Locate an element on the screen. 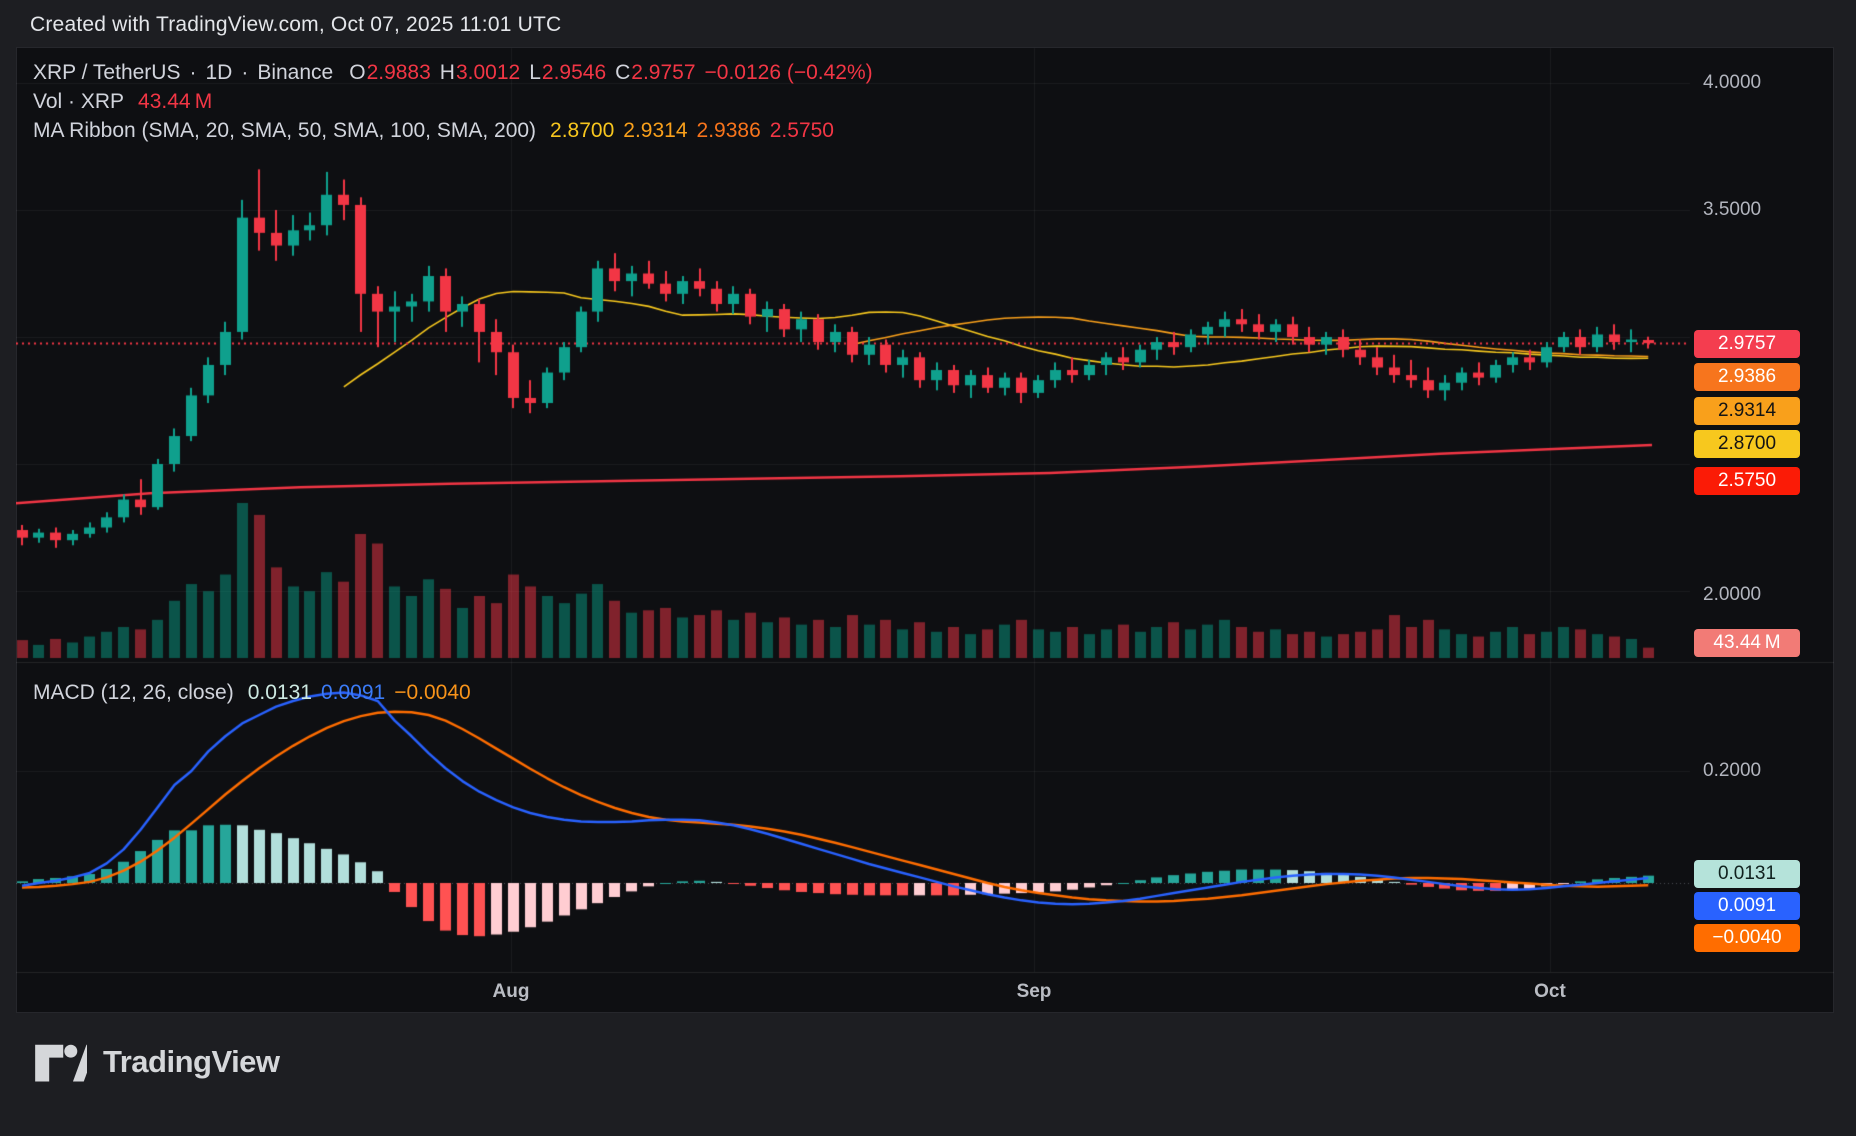 This screenshot has height=1136, width=1856. axis-value-badge: −0.0040 is located at coordinates (1747, 938).